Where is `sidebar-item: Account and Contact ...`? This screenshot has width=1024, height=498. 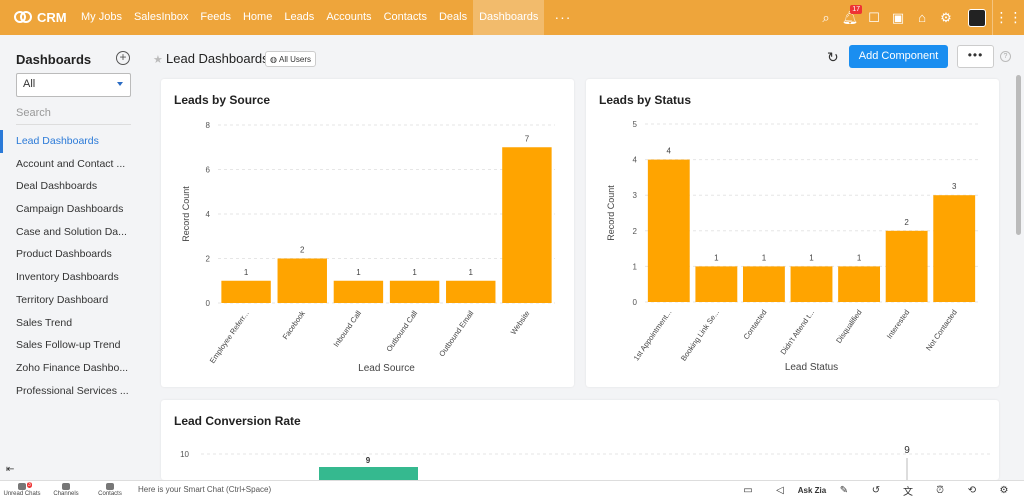
sidebar-item: Account and Contact ... is located at coordinates (71, 163).